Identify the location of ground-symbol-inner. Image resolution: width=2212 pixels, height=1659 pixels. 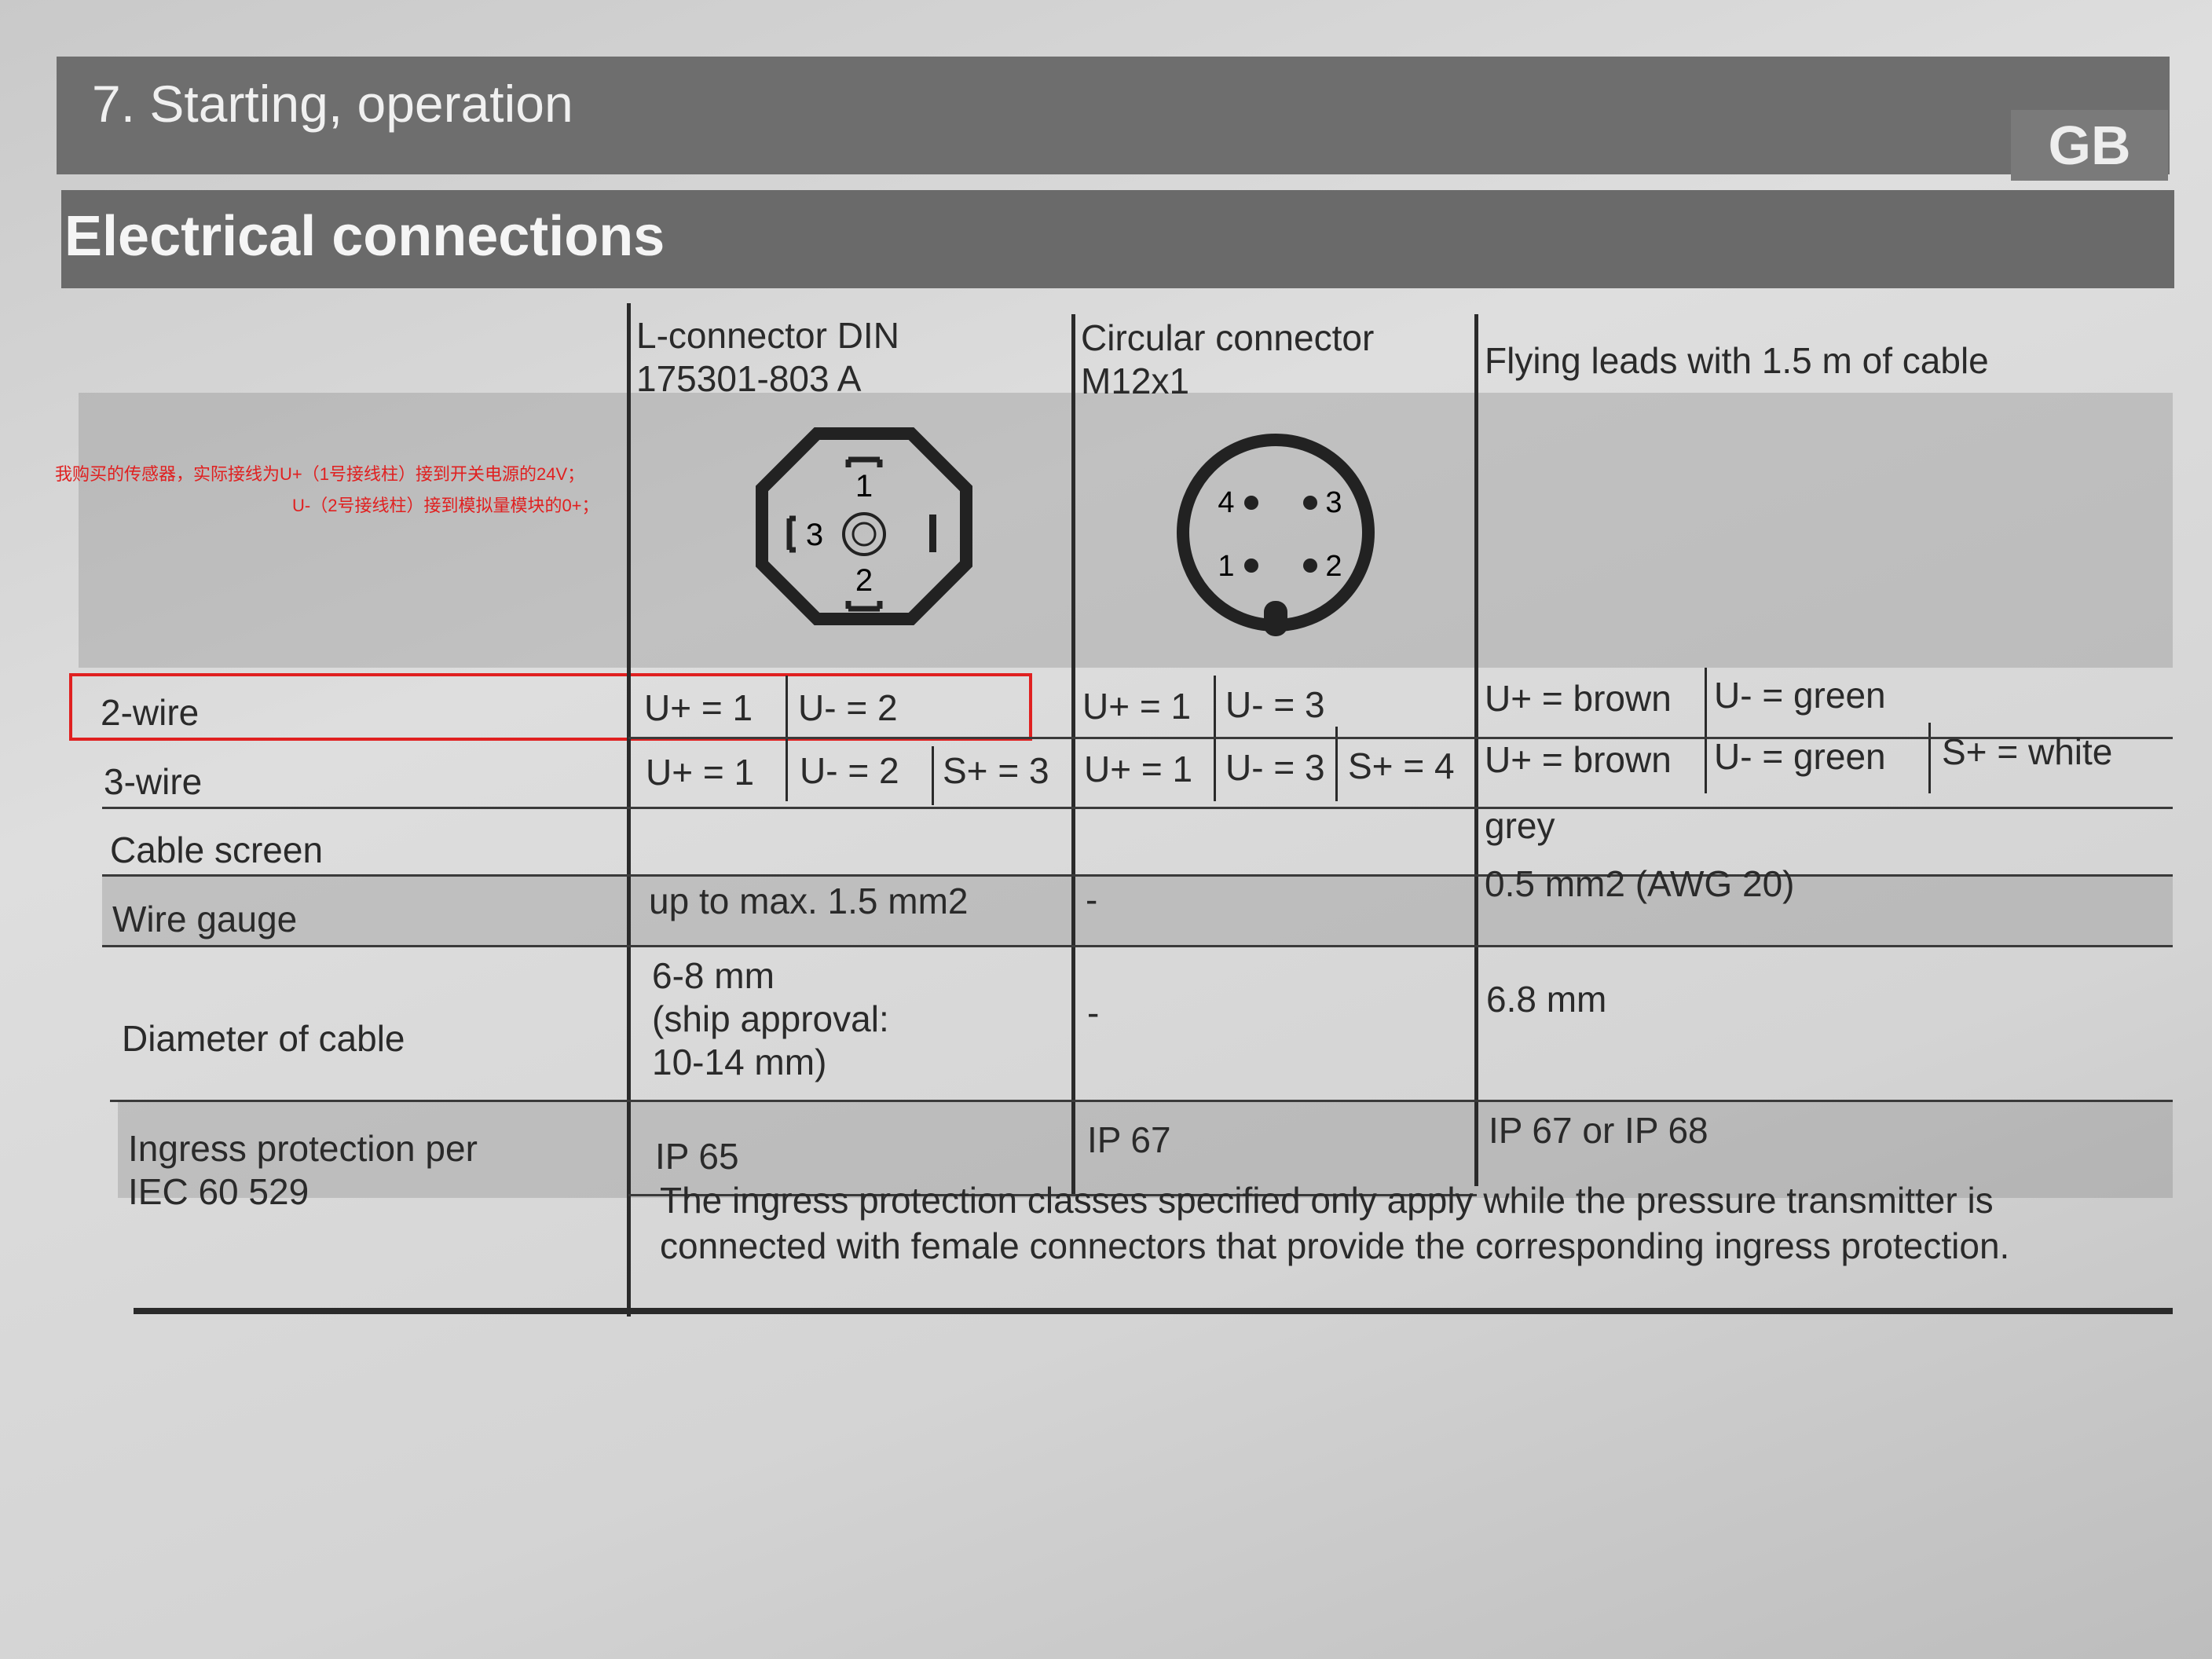
(864, 534).